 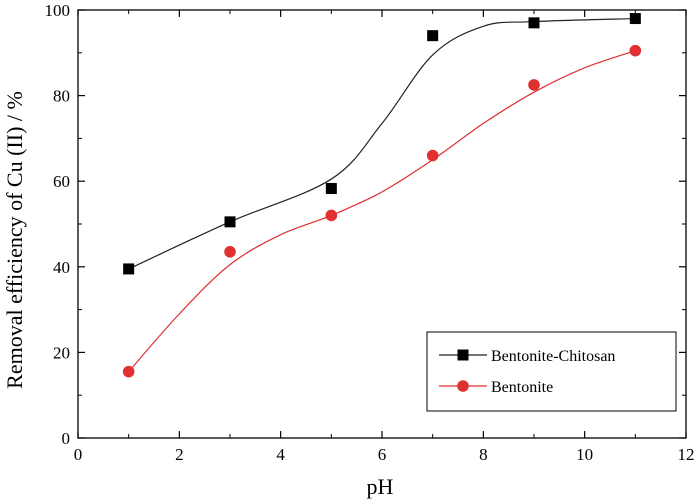 What do you see at coordinates (66, 438) in the screenshot?
I see `y-tick-label: 0` at bounding box center [66, 438].